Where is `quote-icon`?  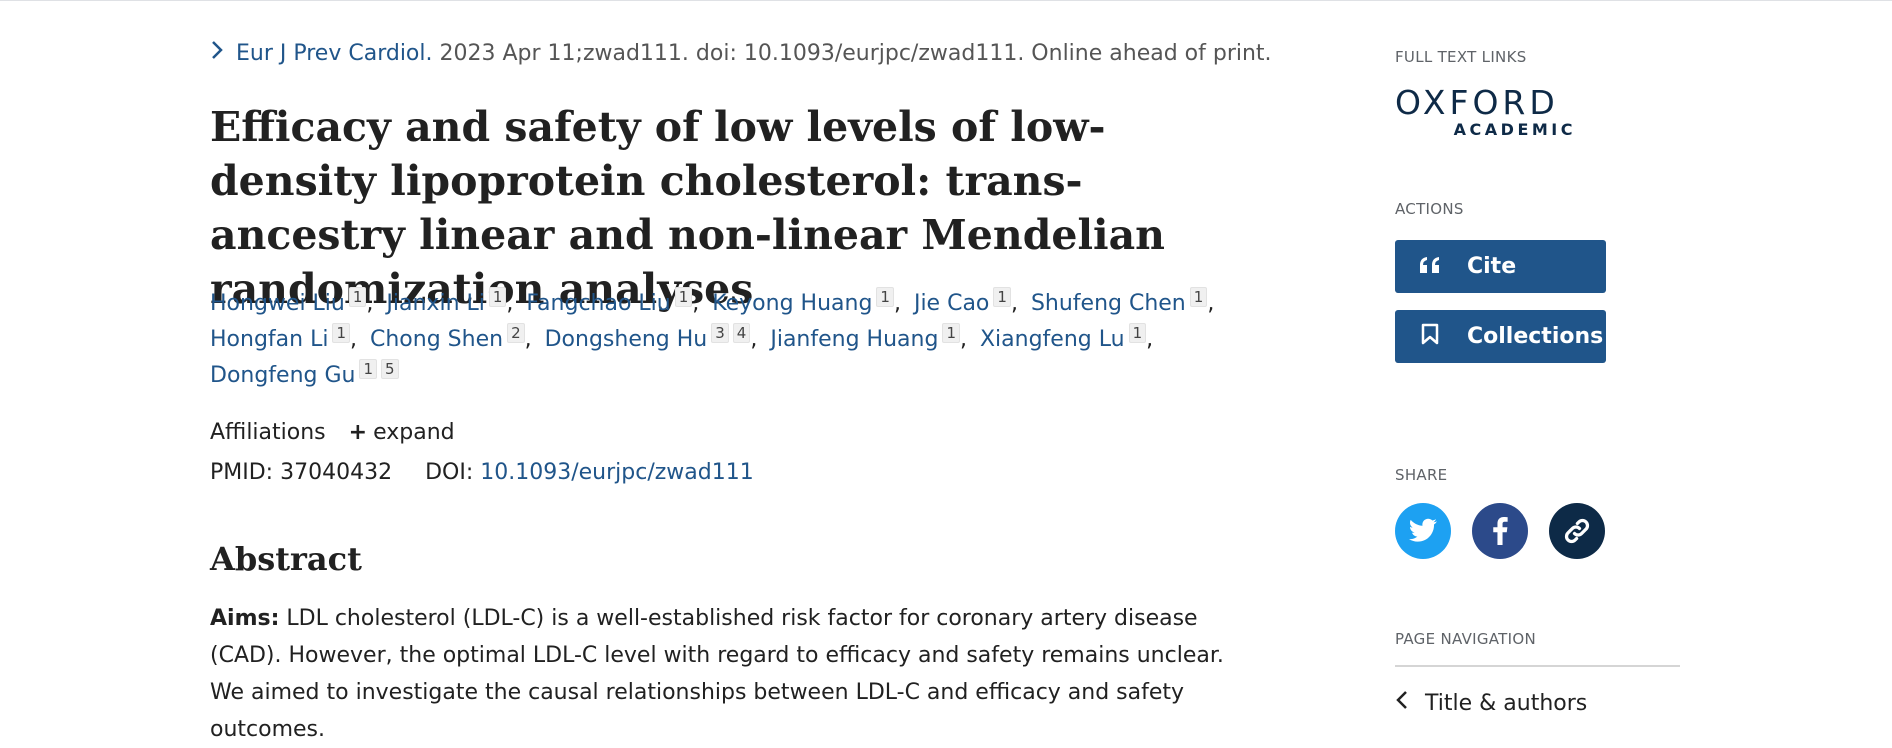
quote-icon is located at coordinates (1430, 267).